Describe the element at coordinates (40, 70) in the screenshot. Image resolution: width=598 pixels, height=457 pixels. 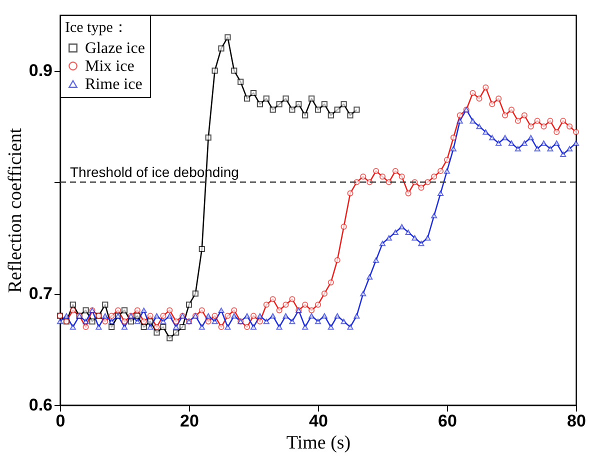
I see `y-tick-label: 0.9` at that location.